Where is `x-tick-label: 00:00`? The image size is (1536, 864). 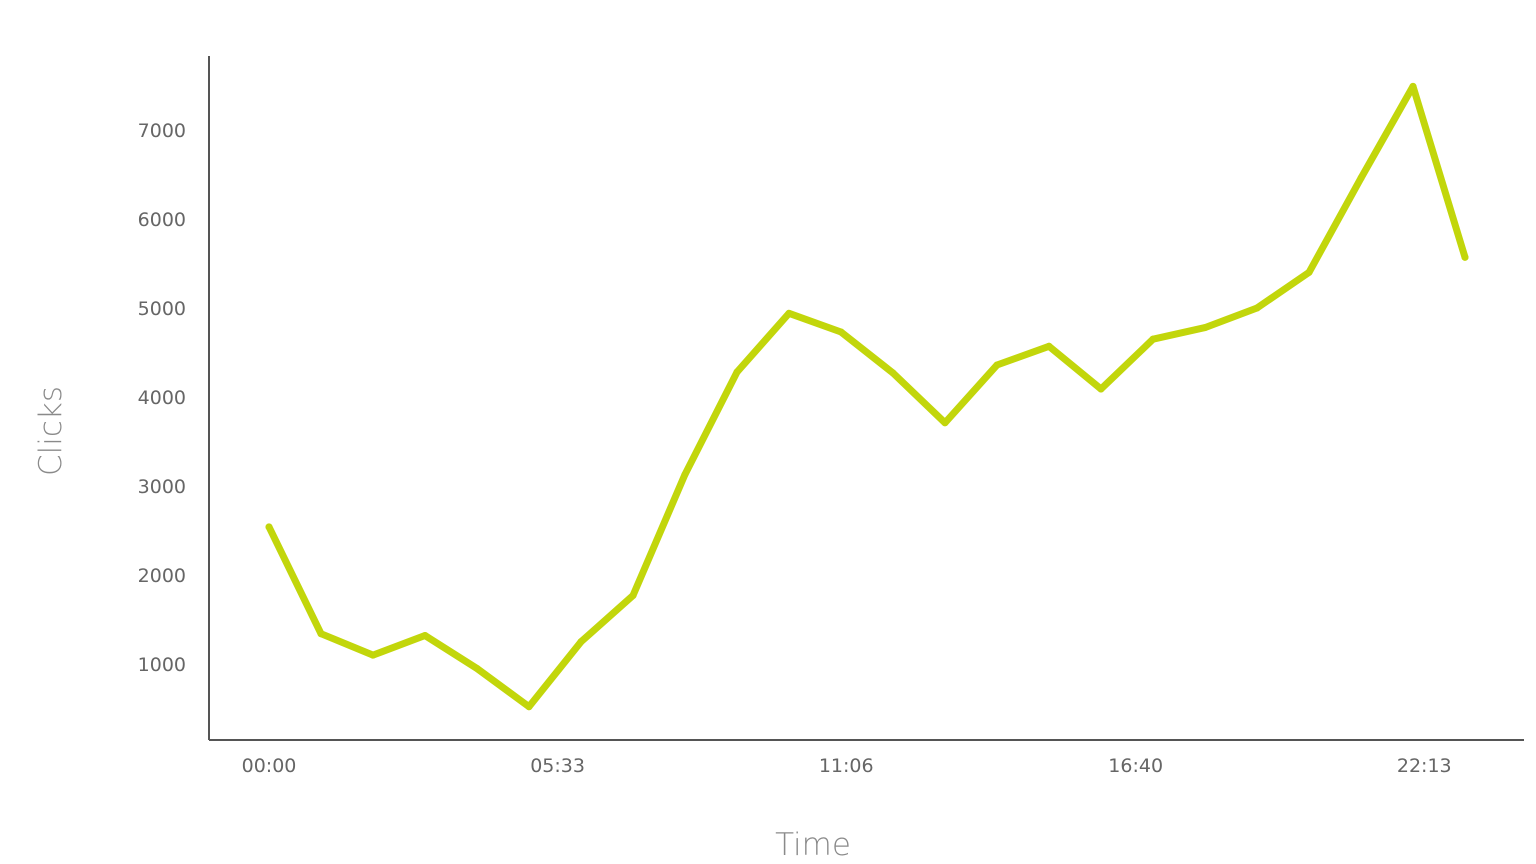 x-tick-label: 00:00 is located at coordinates (269, 766).